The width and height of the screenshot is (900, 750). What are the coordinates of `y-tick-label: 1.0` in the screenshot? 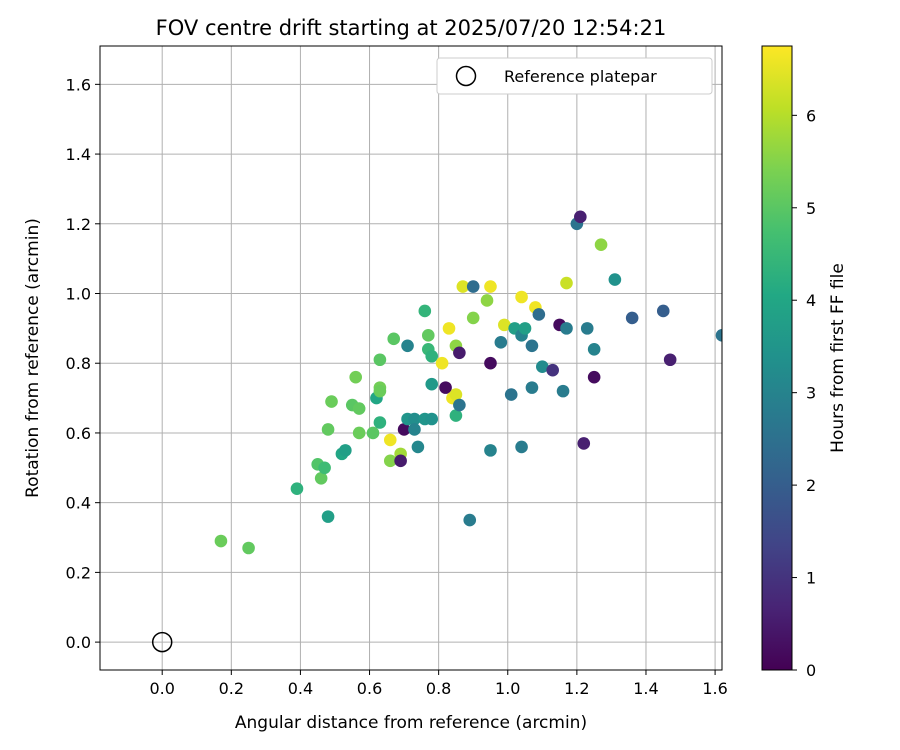 It's located at (78, 294).